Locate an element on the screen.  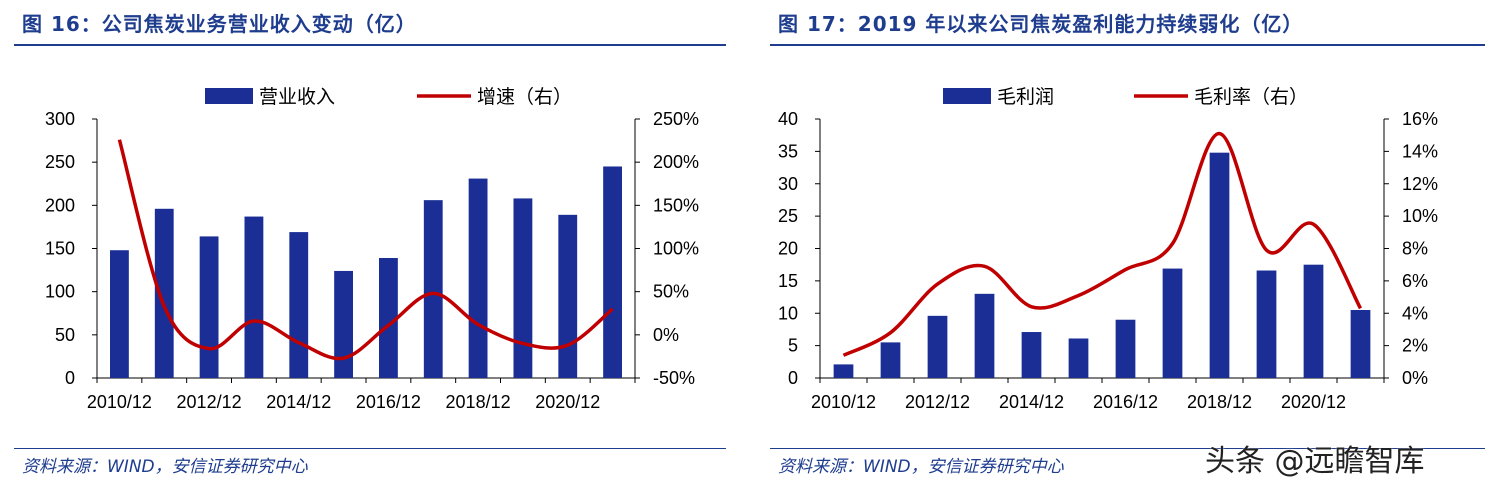
left-y-tick-label: 150 is located at coordinates (60, 249).